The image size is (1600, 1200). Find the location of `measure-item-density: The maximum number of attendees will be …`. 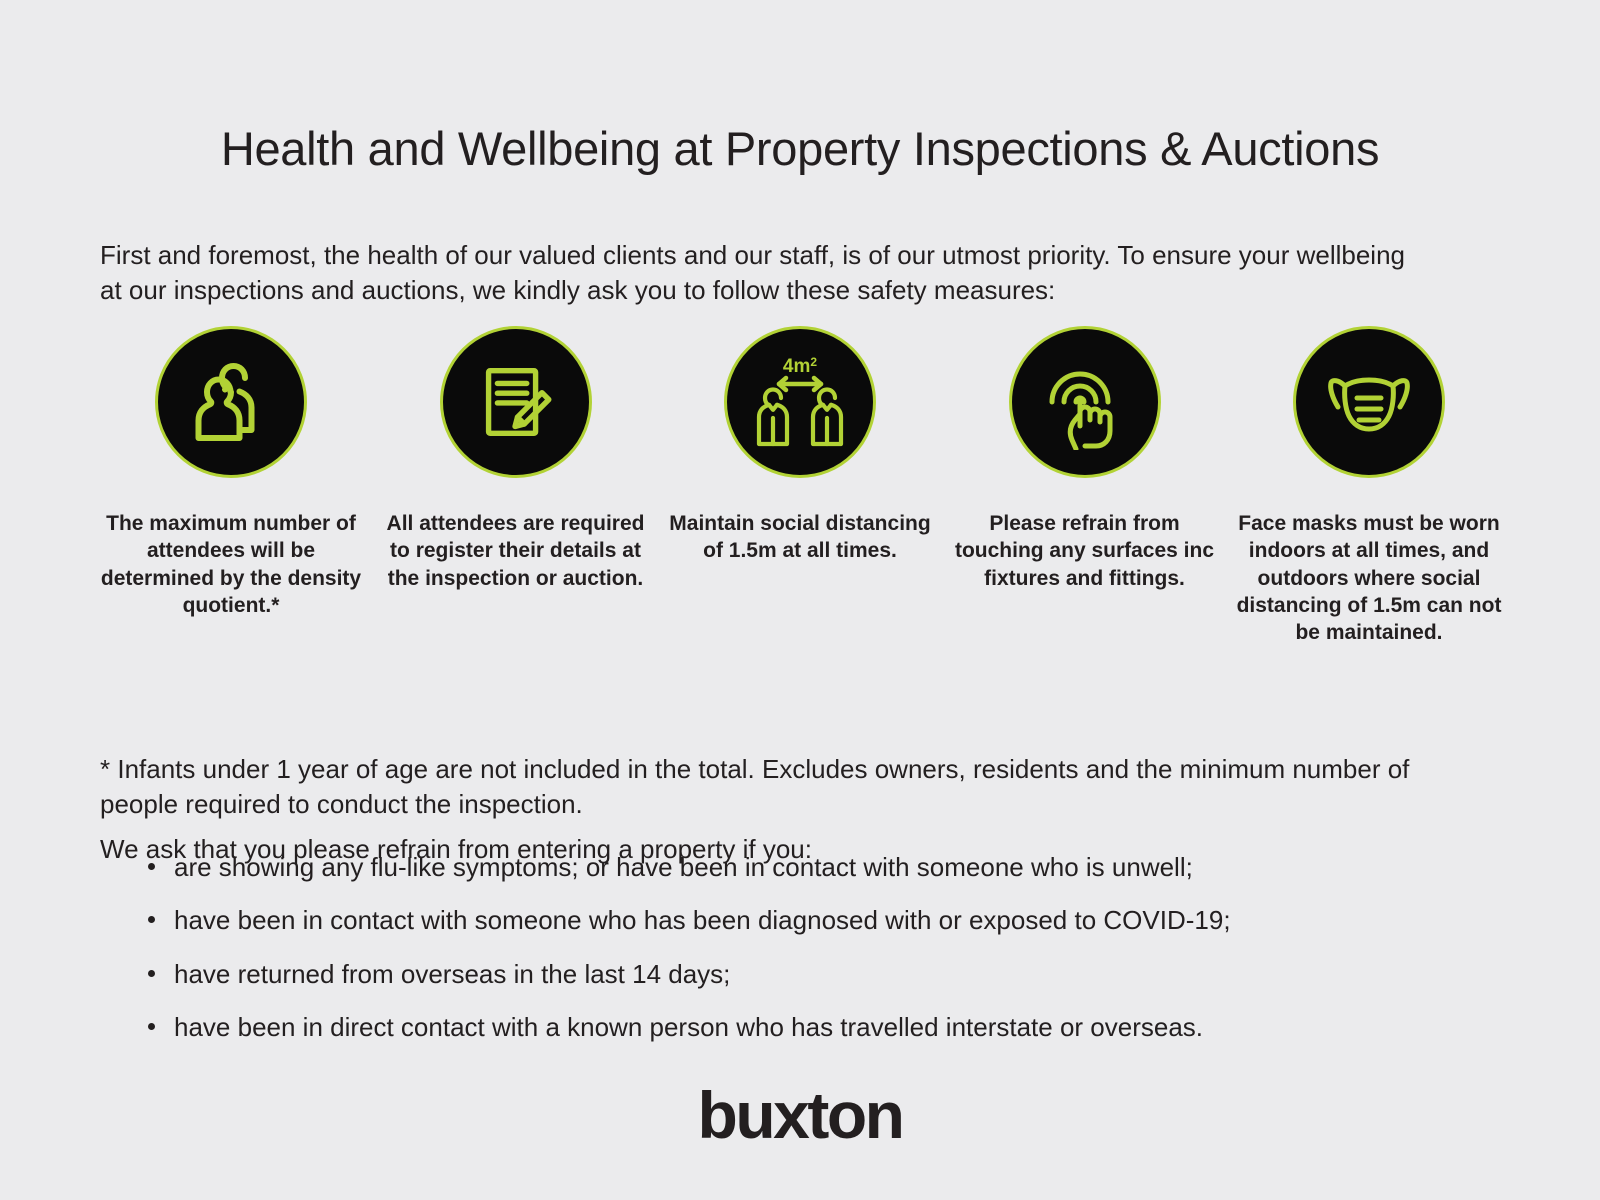

measure-item-density: The maximum number of attendees will be … is located at coordinates (231, 472).